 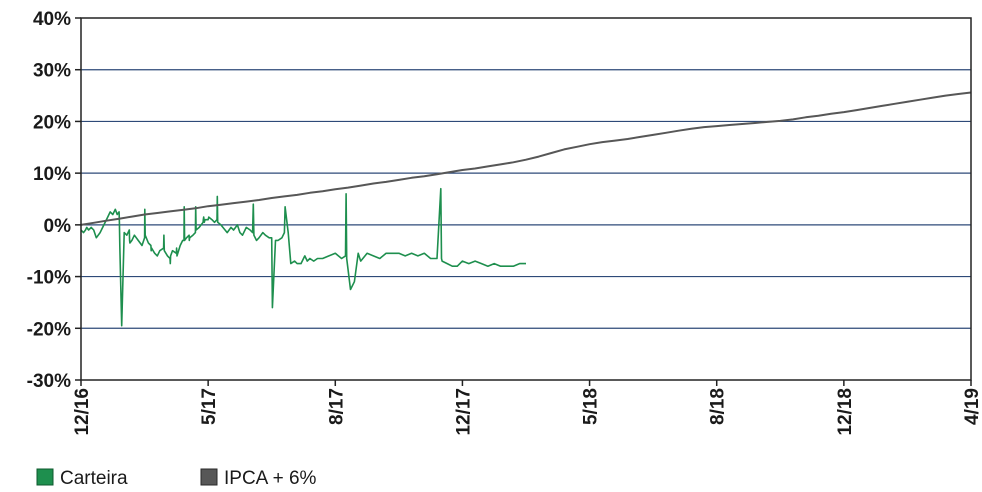 I want to click on x-tick-label: 5/18, so click(x=591, y=406).